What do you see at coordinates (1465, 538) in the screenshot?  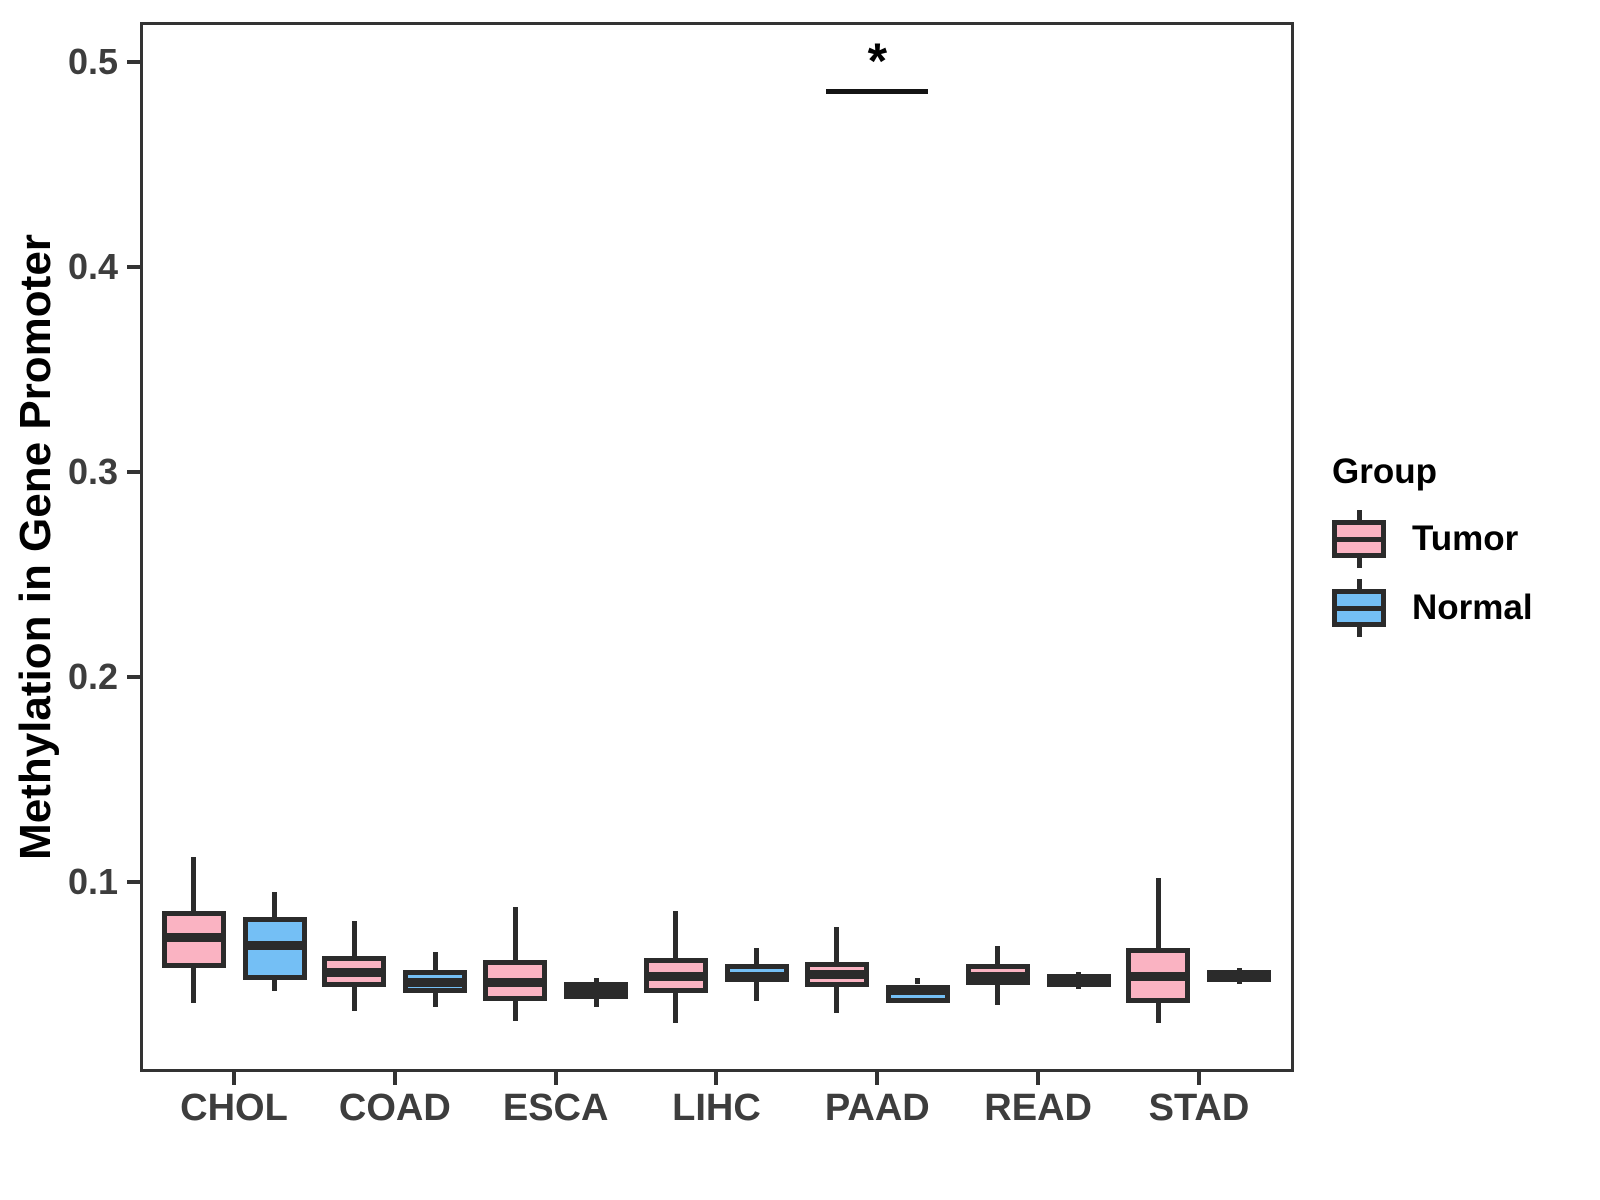 I see `legend-label-tumor: Tumor` at bounding box center [1465, 538].